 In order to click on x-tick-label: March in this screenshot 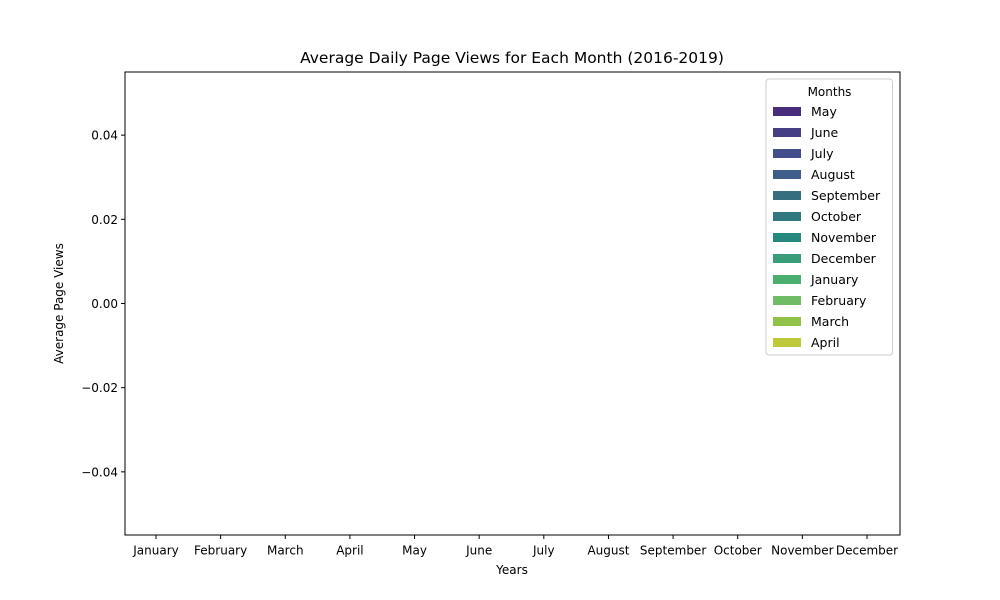, I will do `click(285, 551)`.